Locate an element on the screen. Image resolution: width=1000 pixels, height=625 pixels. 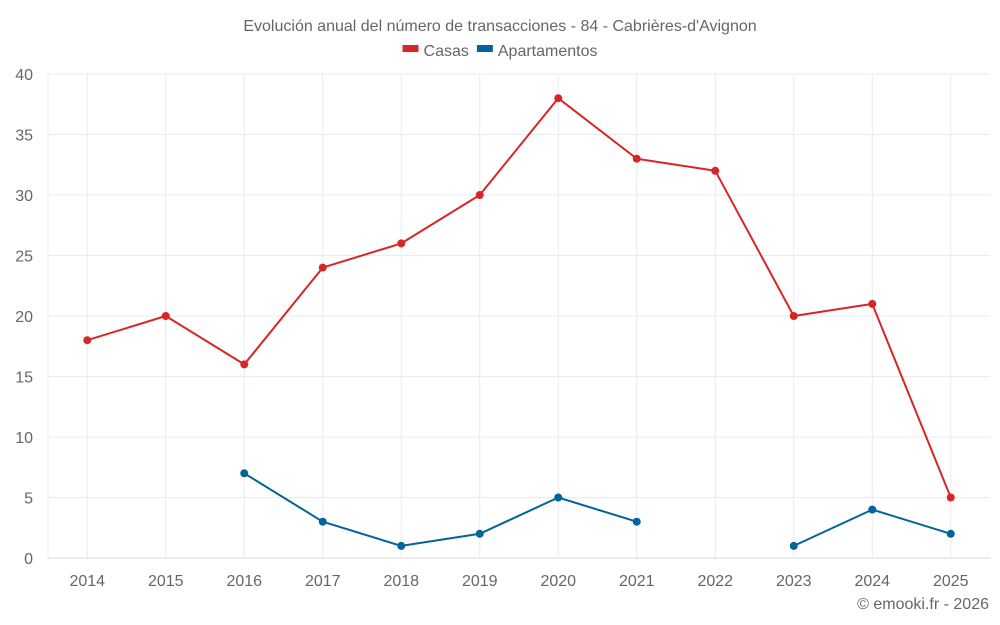
credit-text: © emooki.fr - 2026 is located at coordinates (923, 604).